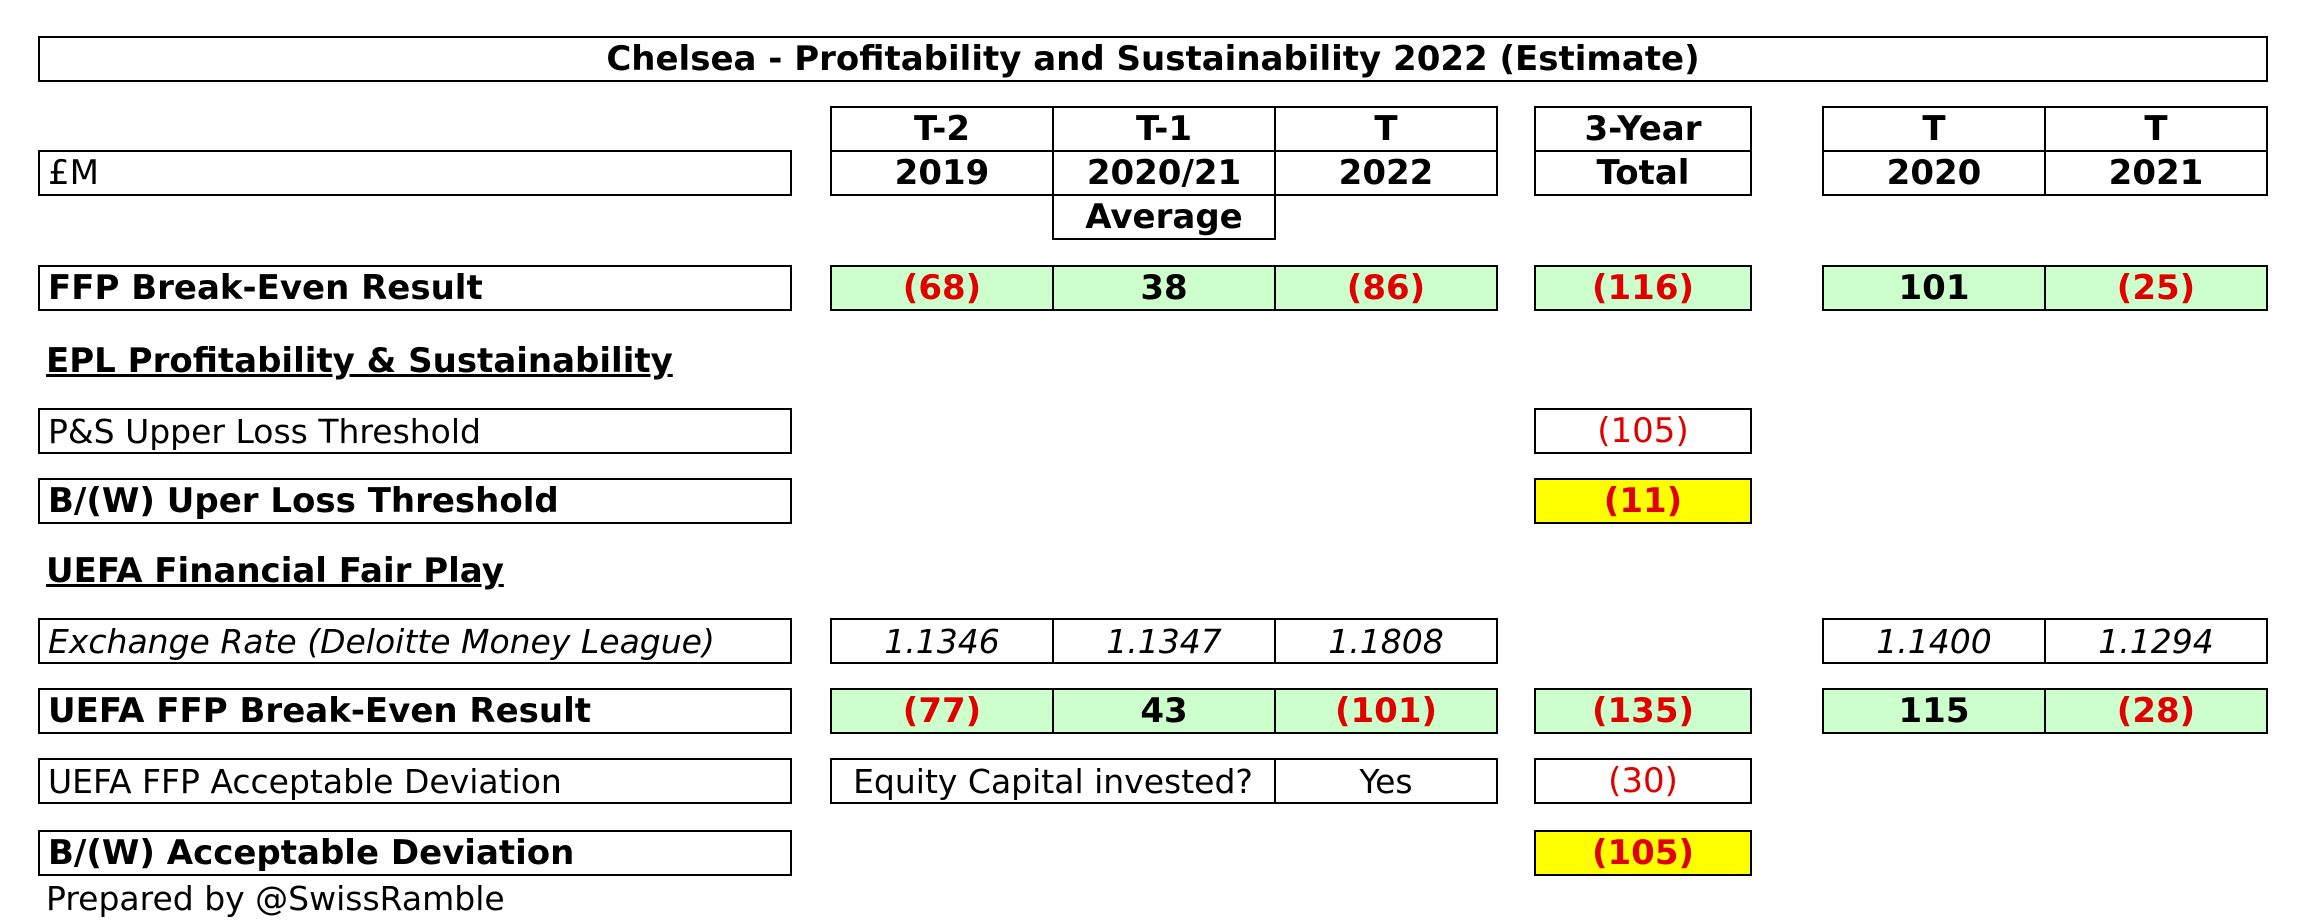  Describe the element at coordinates (415, 501) in the screenshot. I see `row-bw-threshold-label: B/(W) Uper Loss Threshold` at that location.